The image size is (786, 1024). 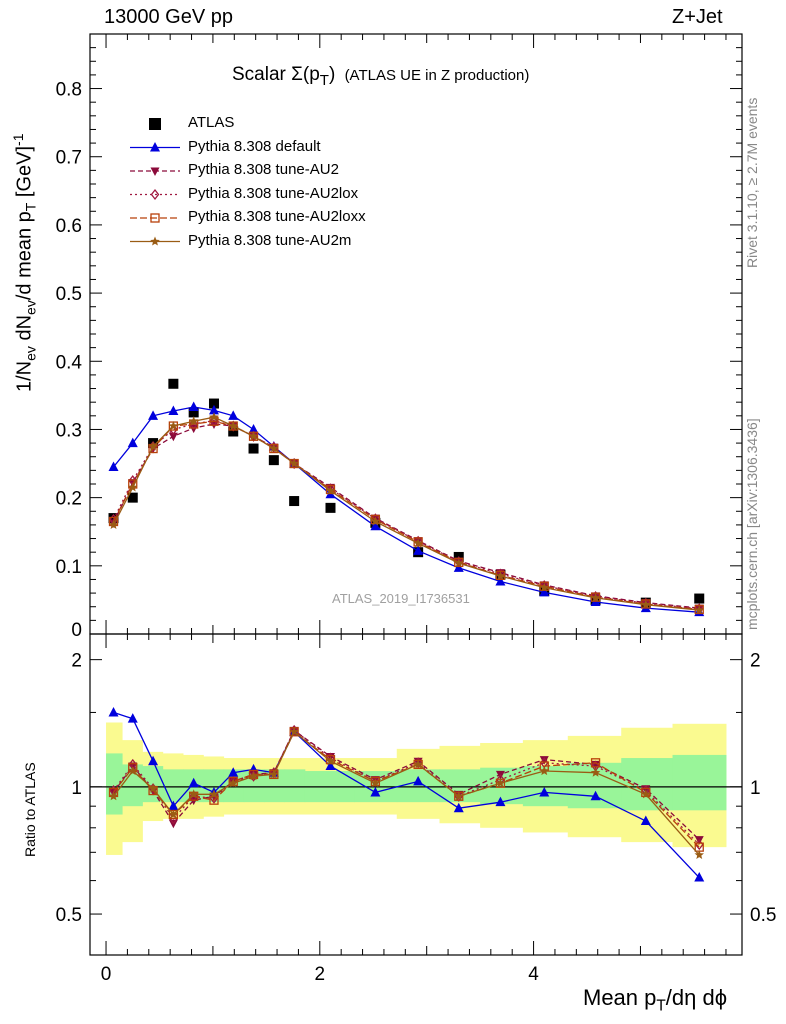 I want to click on x-tick-label: 0, so click(x=106, y=974).